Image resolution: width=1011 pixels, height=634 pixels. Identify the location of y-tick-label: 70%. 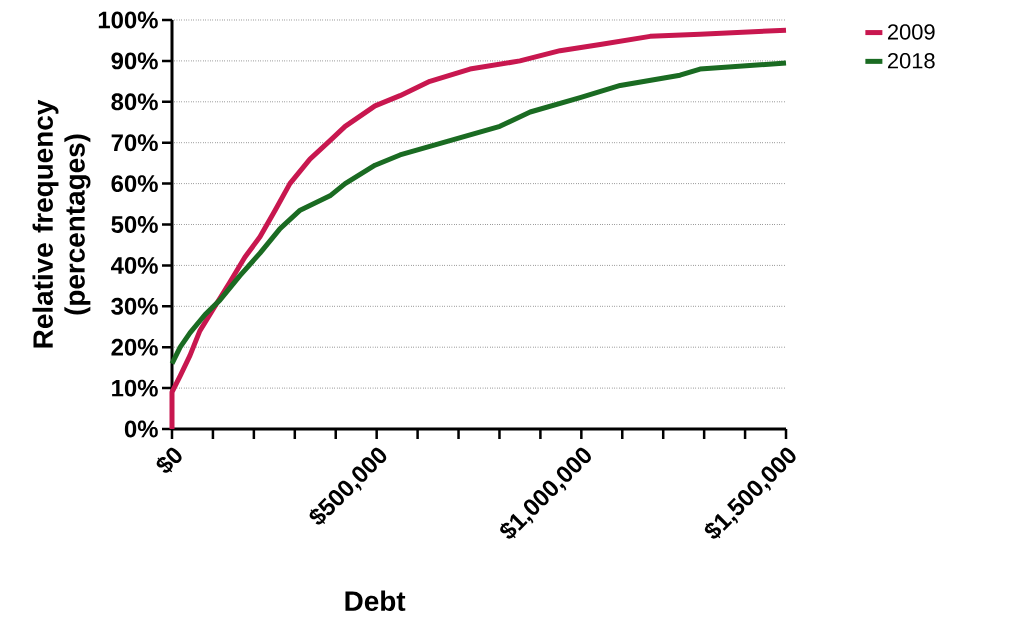
(134, 143).